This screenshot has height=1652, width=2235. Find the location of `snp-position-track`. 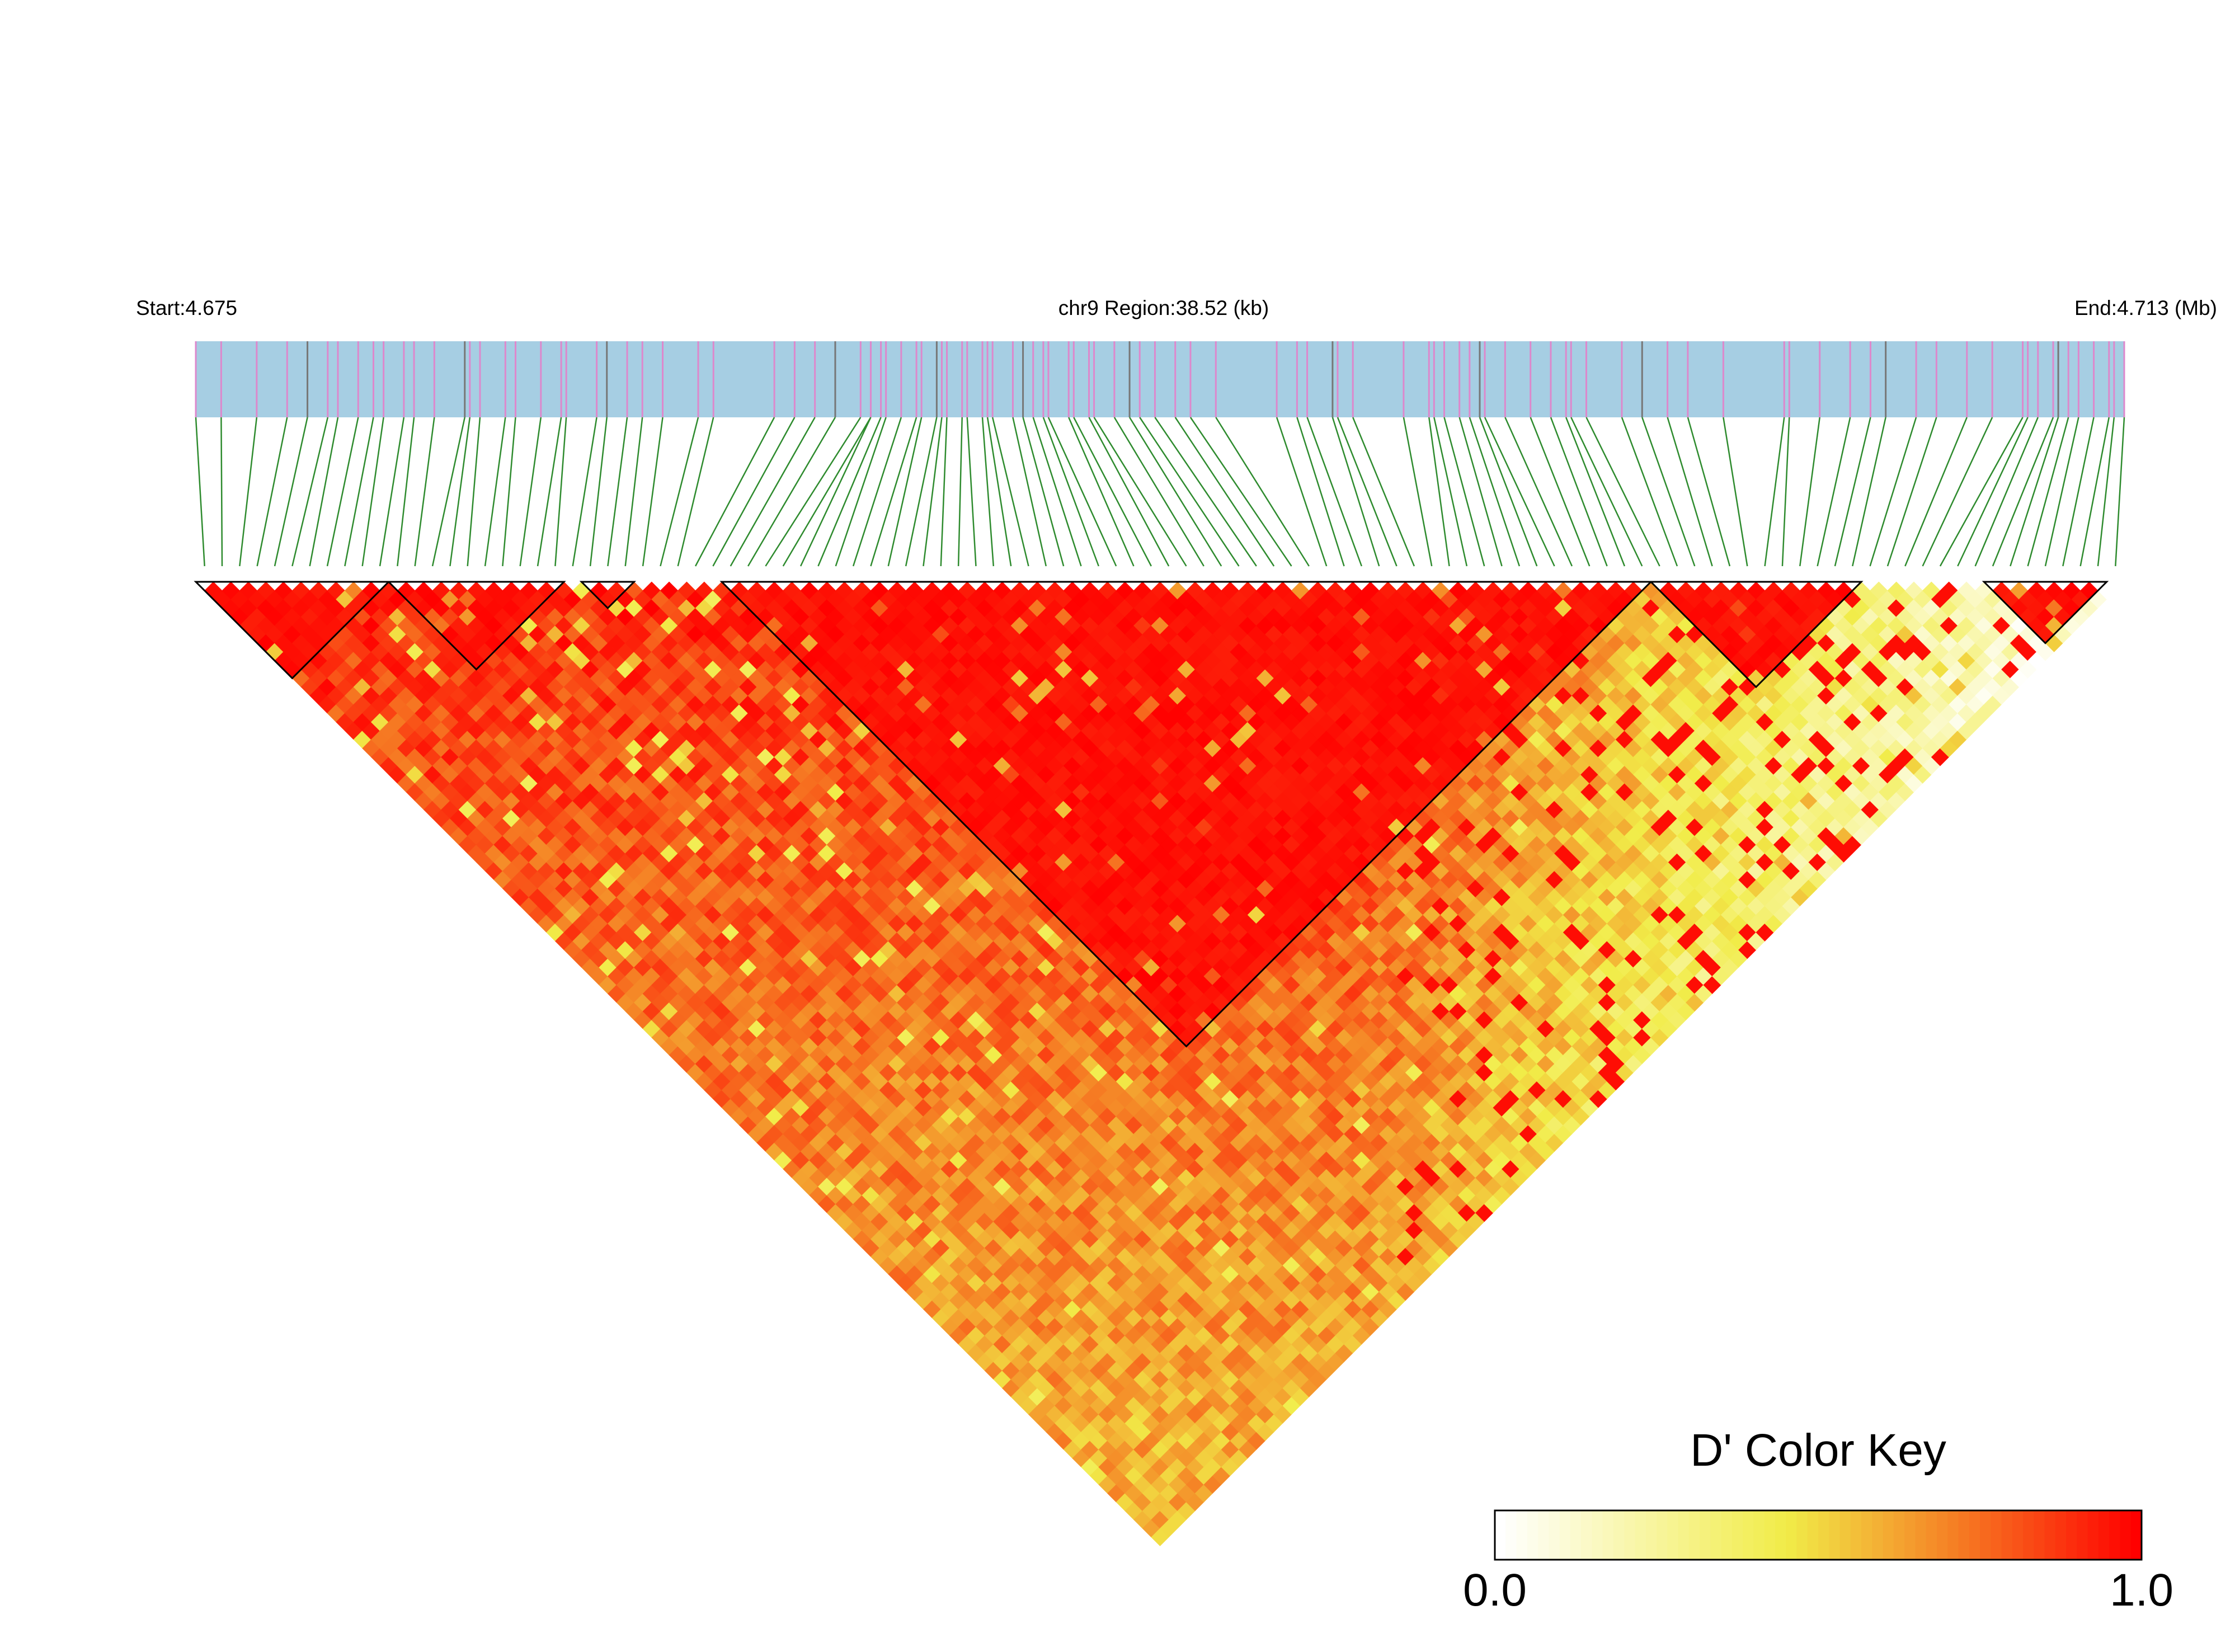

snp-position-track is located at coordinates (1160, 379).